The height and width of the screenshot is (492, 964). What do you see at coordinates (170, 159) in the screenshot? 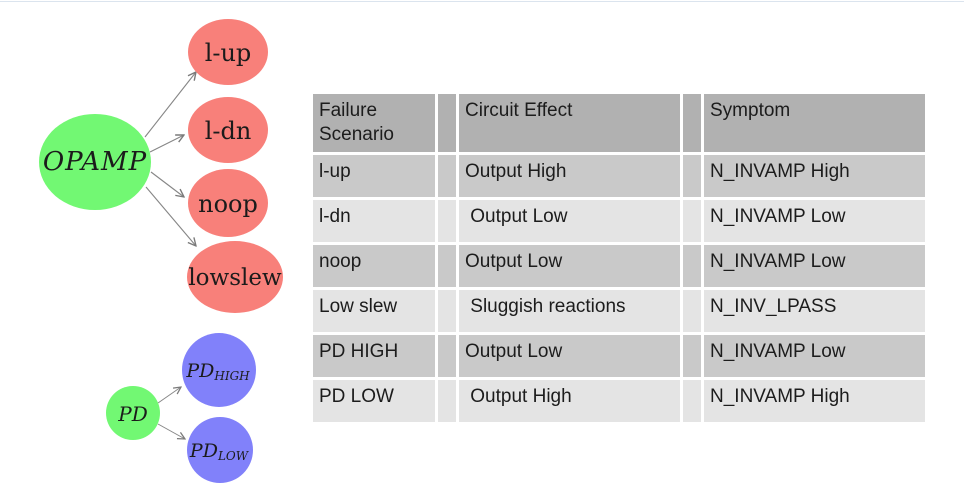
I see `opamp-edges` at bounding box center [170, 159].